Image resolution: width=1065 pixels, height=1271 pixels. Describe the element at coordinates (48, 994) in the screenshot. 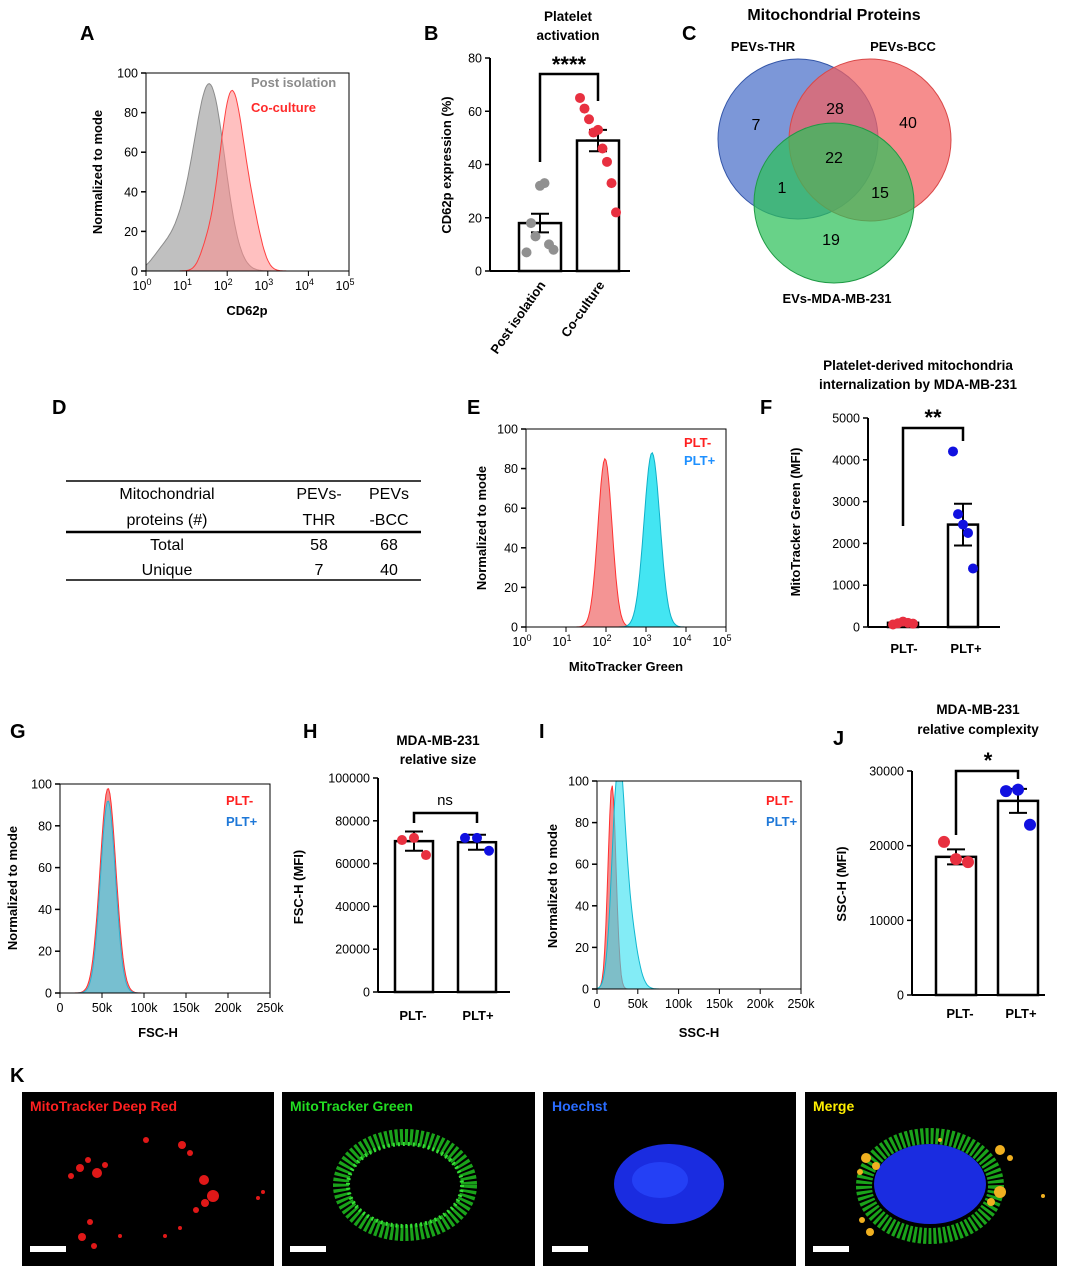

I see `panel-g-y-ticklabel: 0` at that location.